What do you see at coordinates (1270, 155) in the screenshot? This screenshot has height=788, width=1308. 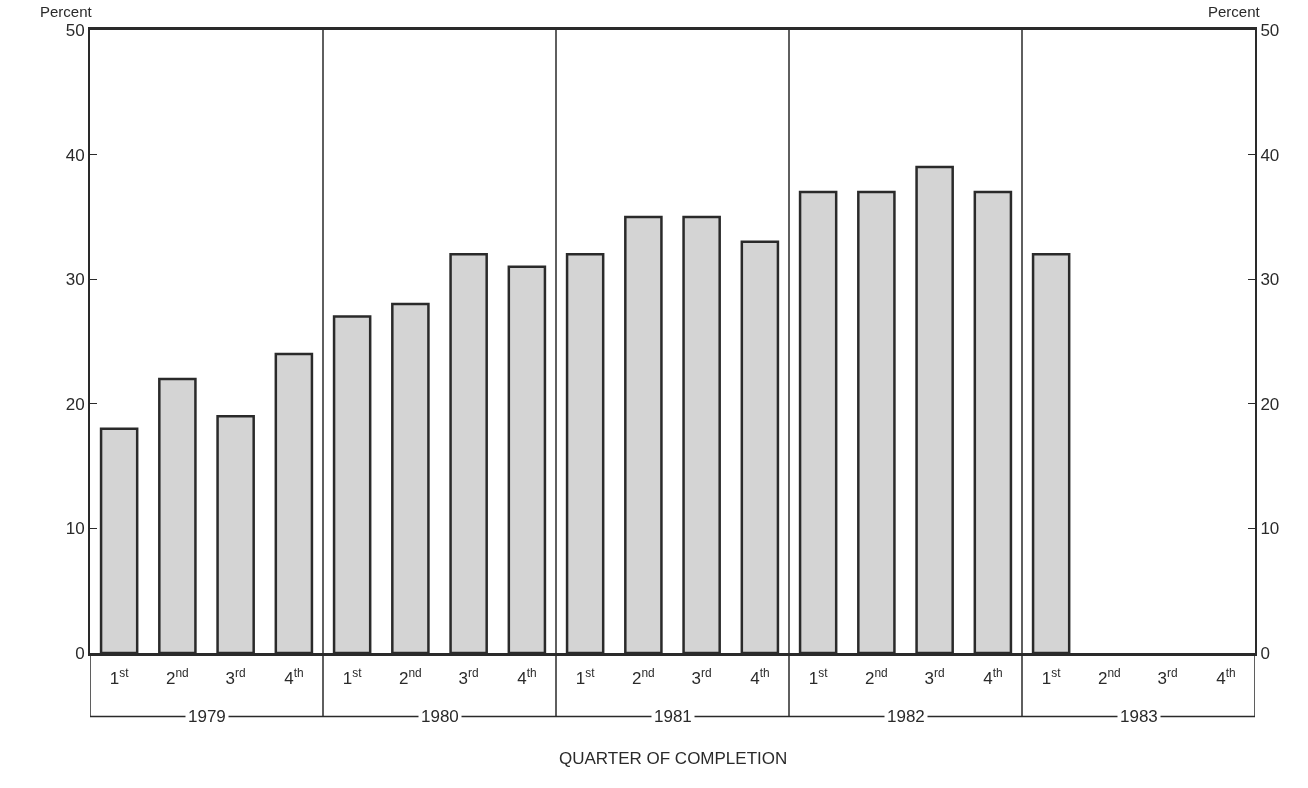 I see `y2-tick-label: 40` at bounding box center [1270, 155].